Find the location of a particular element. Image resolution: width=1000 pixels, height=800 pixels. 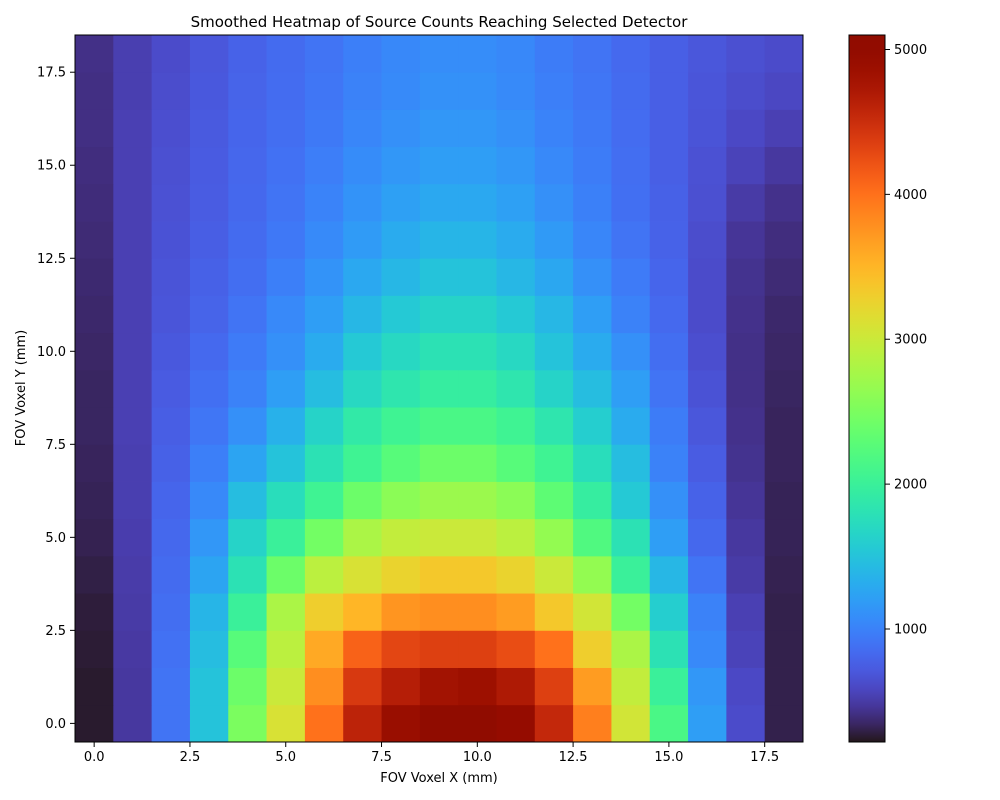

colorbar-tick-label: 4000 is located at coordinates (910, 195).